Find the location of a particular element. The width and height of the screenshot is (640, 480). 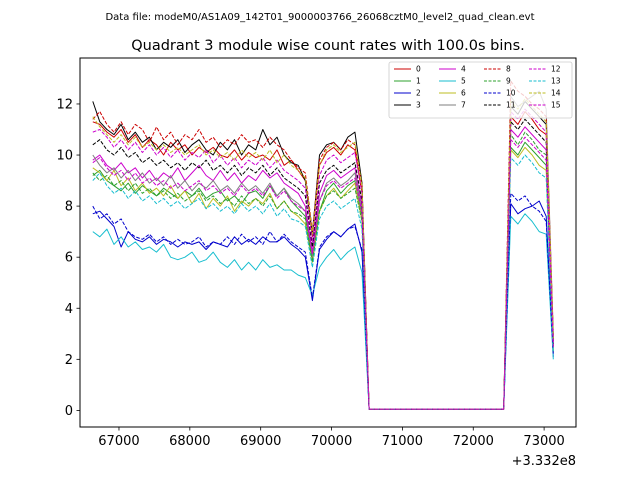

legend-label-12: 12 is located at coordinates (556, 69).